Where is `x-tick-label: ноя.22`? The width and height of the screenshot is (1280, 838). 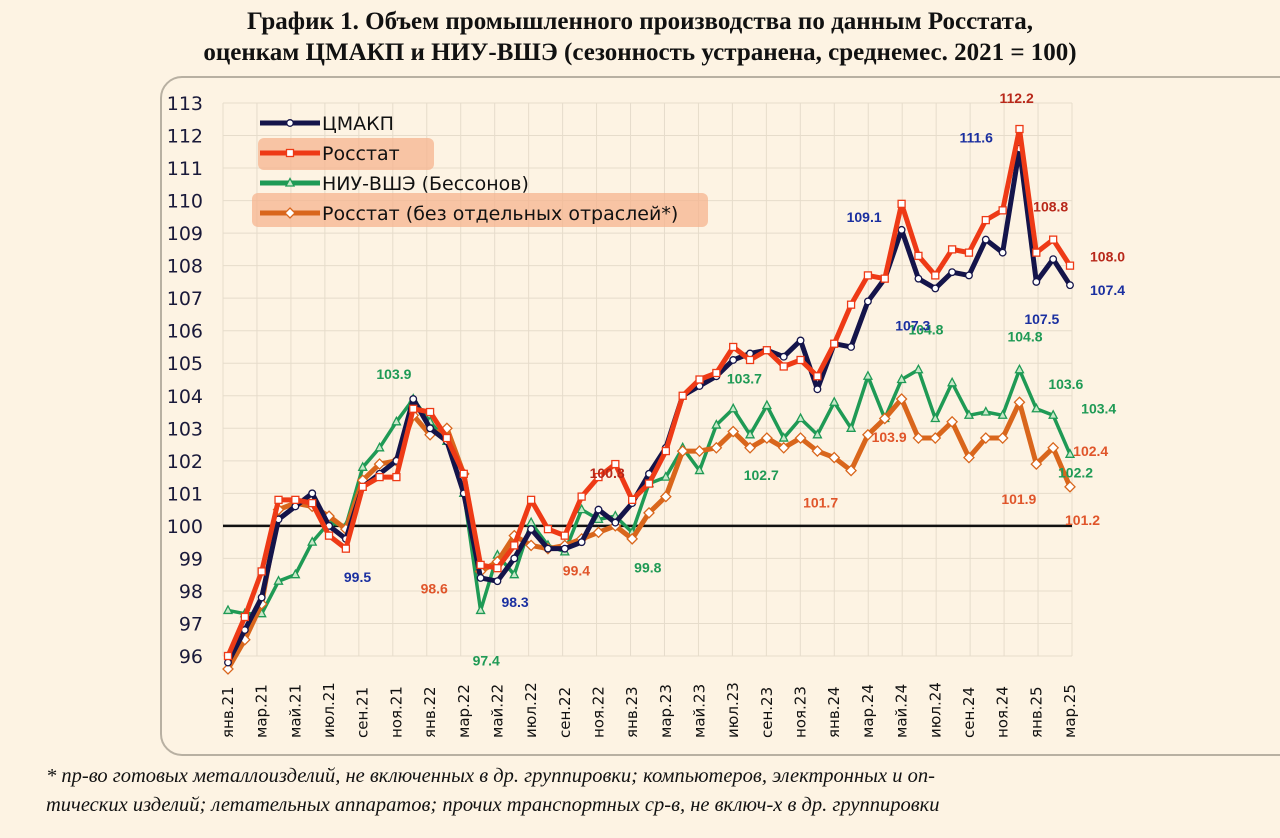
x-tick-label: ноя.22 is located at coordinates (598, 712).